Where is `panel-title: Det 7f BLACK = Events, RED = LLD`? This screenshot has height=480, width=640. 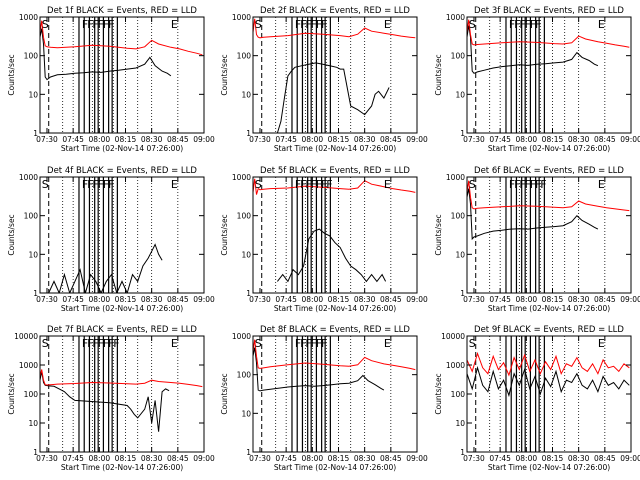
panel-title: Det 7f BLACK = Events, RED = LLD is located at coordinates (122, 330).